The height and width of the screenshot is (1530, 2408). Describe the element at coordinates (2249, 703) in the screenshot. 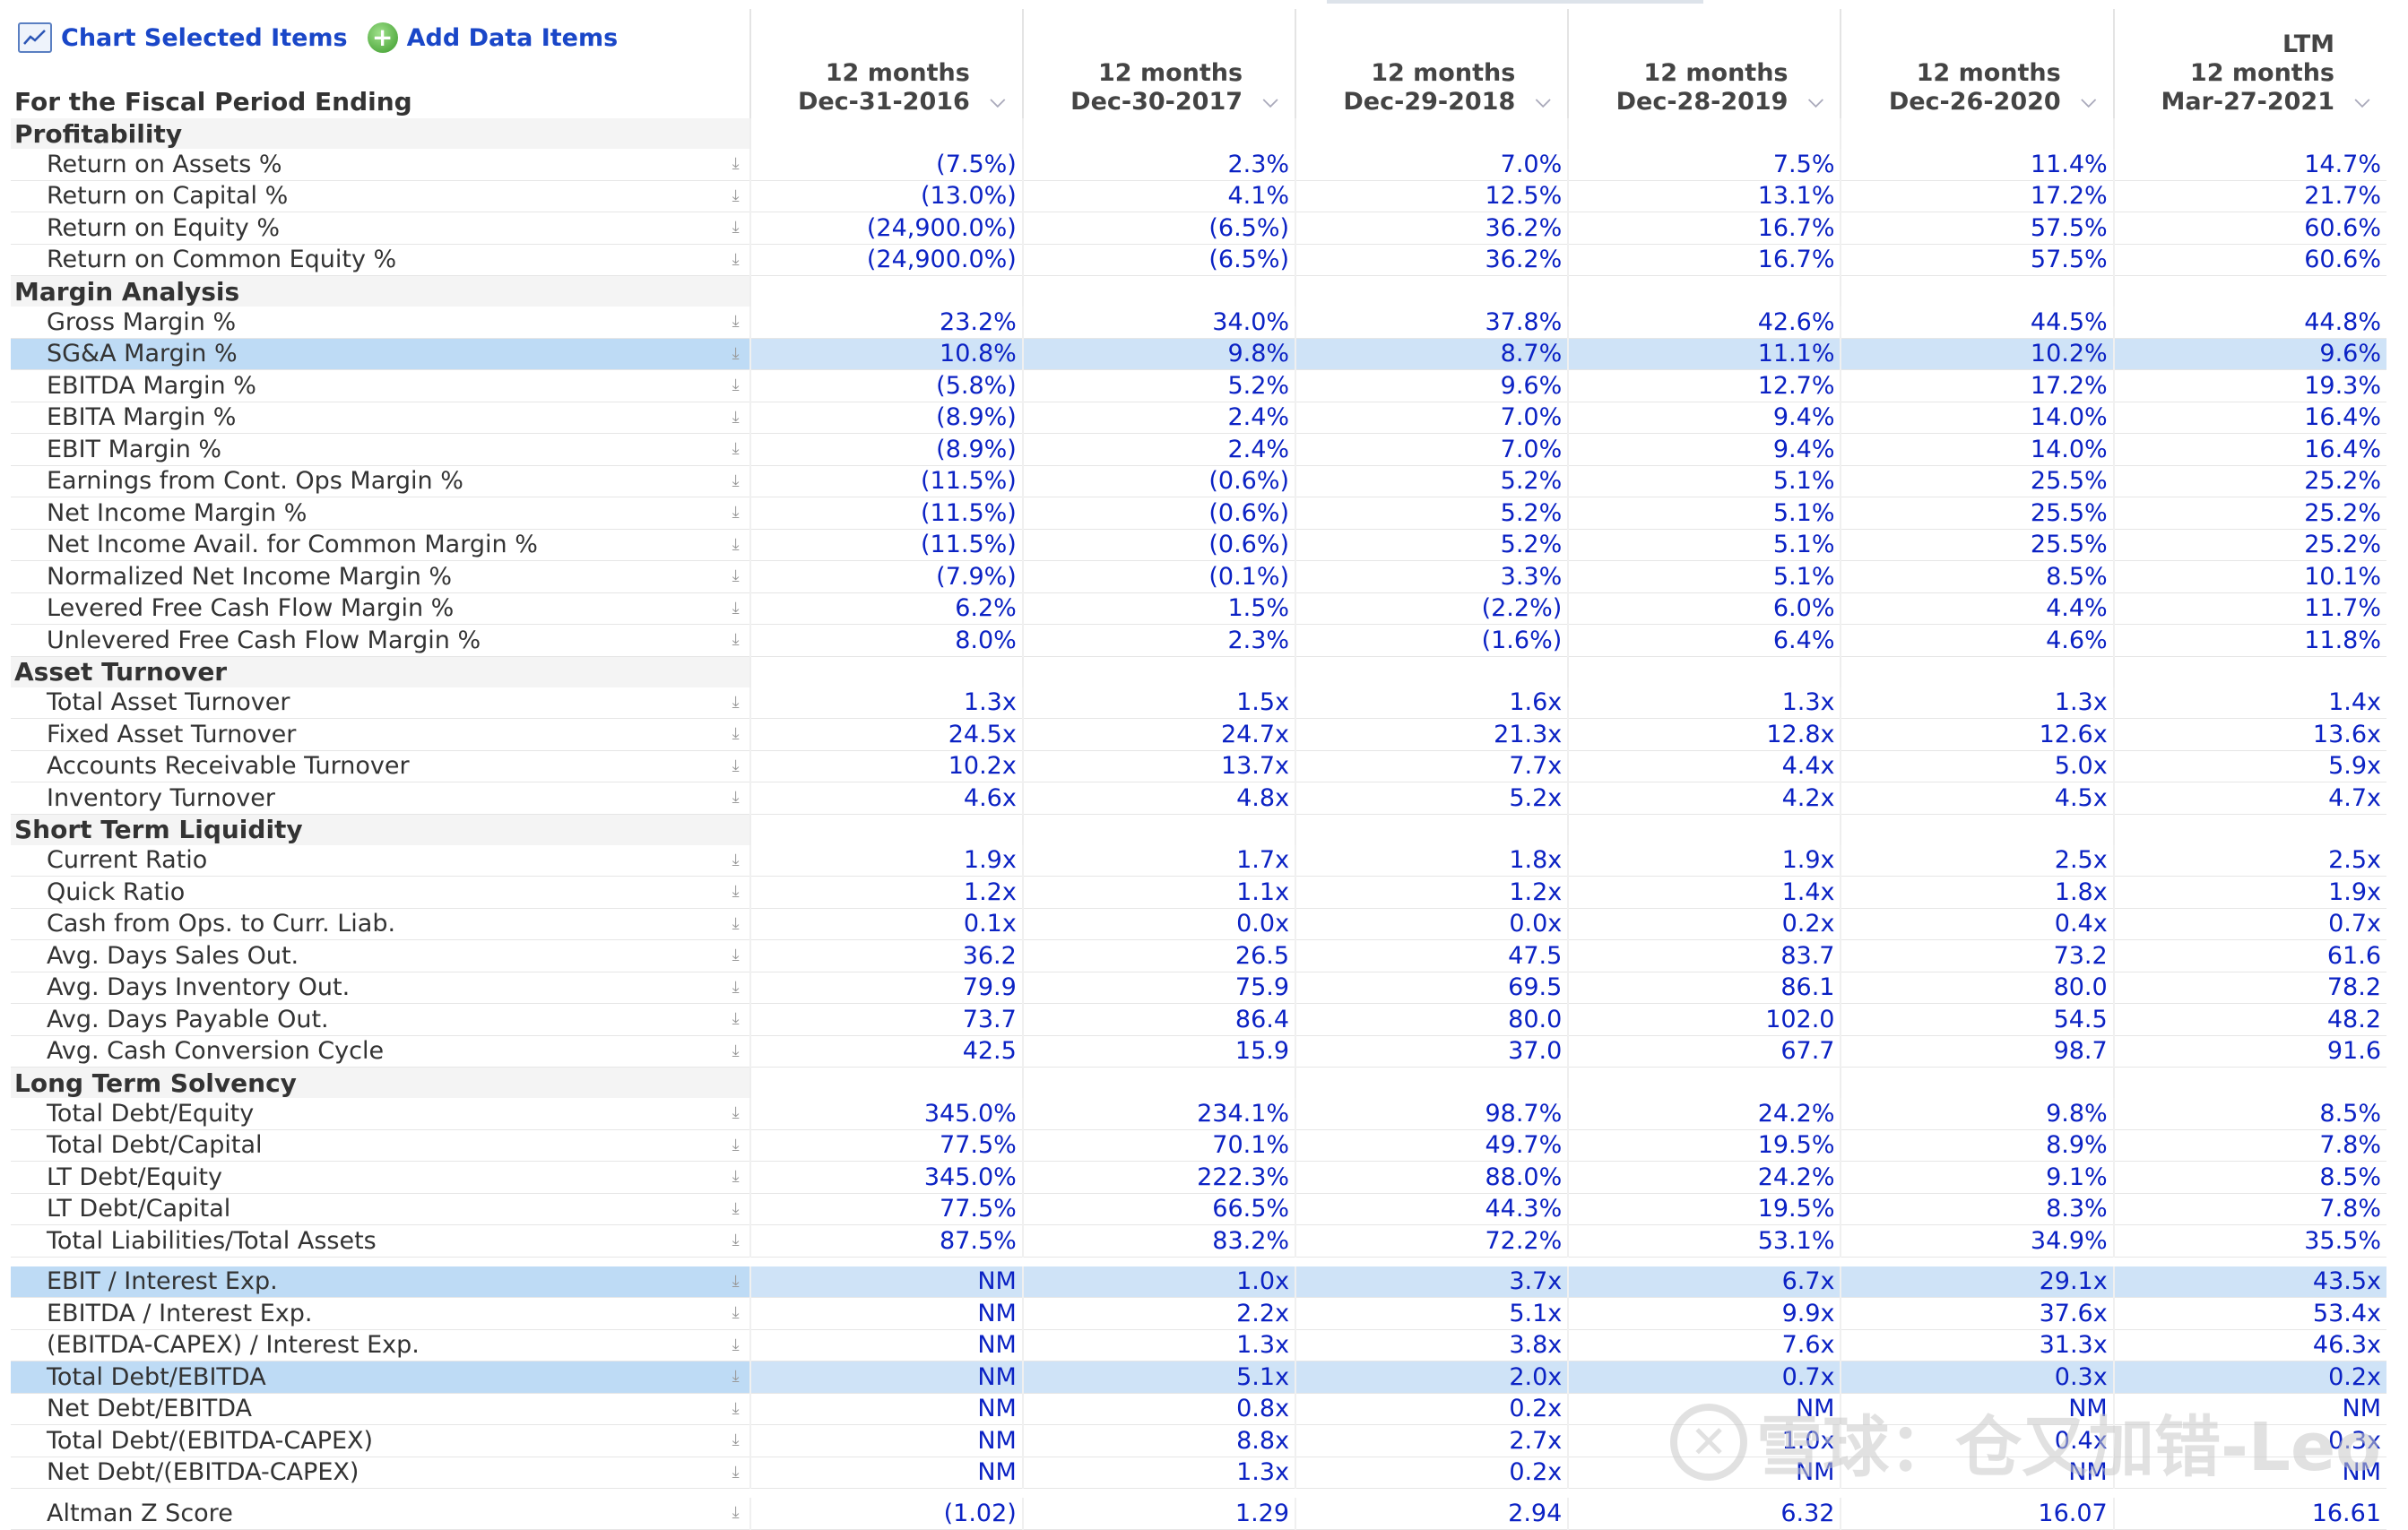

I see `value-cell: 1.4x` at that location.